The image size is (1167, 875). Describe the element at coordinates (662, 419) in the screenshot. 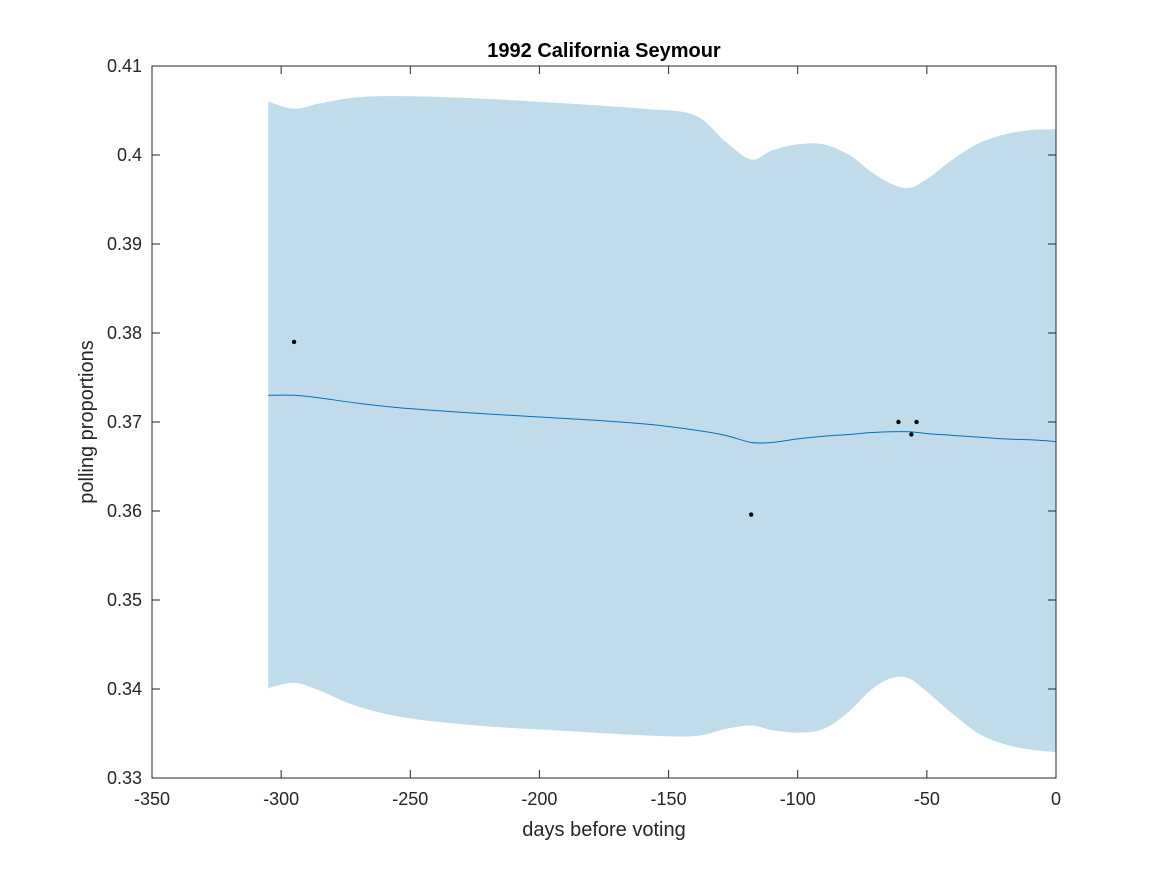

I see `mean-line` at that location.